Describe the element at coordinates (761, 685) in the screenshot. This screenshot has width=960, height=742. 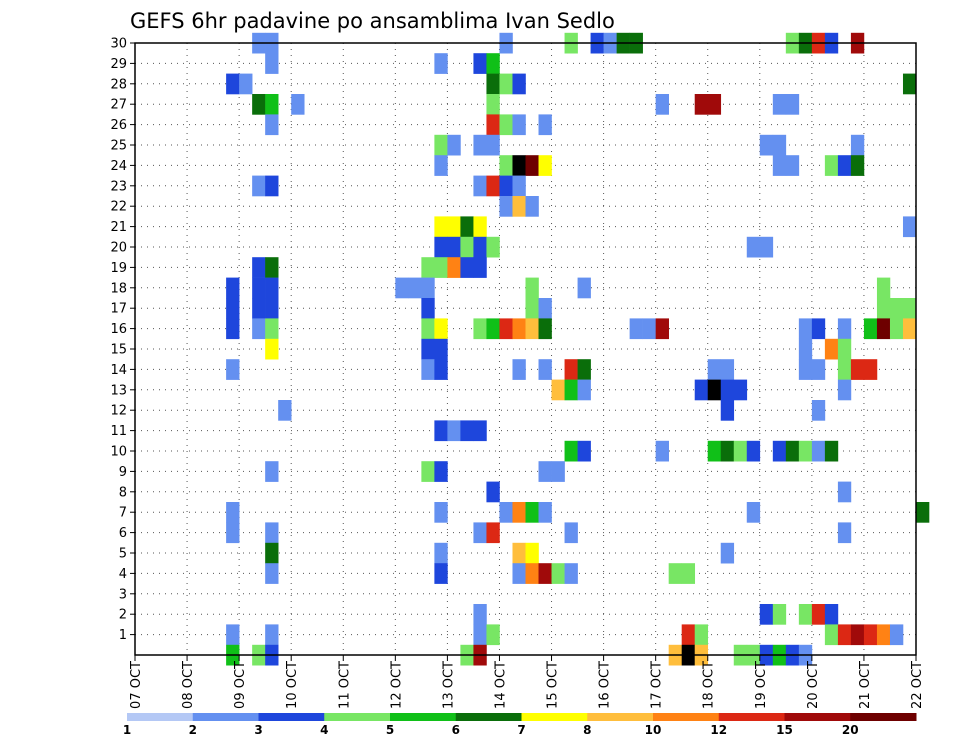
I see `x-tick-label: 19 OCT` at that location.